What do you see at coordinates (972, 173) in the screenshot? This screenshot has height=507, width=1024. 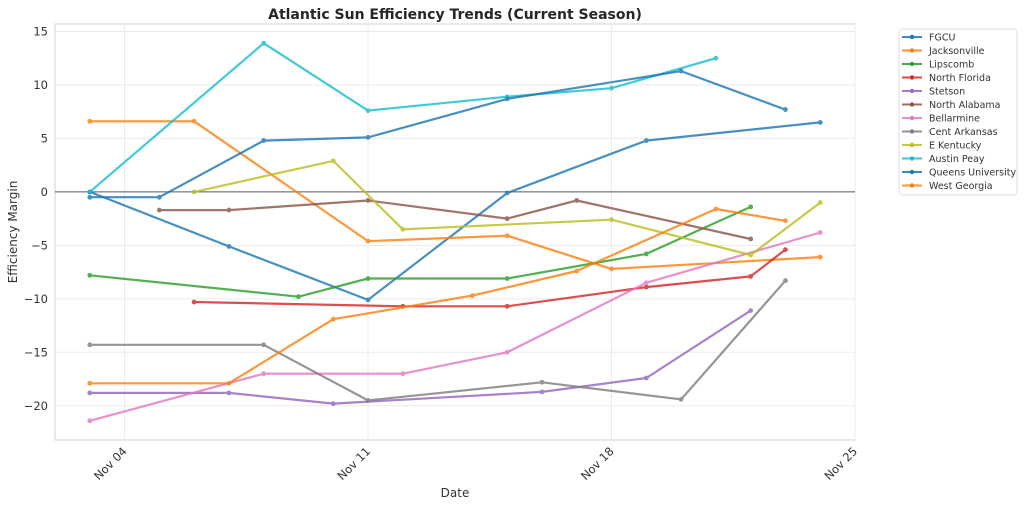 I see `legend-label: Queens University` at bounding box center [972, 173].